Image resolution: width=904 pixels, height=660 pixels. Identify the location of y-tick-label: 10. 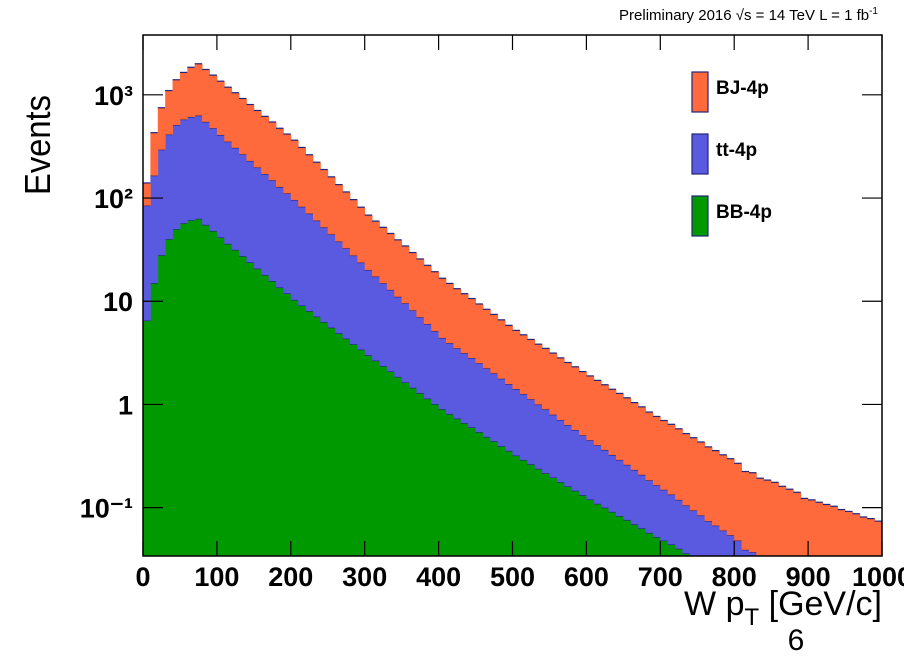
(118, 302).